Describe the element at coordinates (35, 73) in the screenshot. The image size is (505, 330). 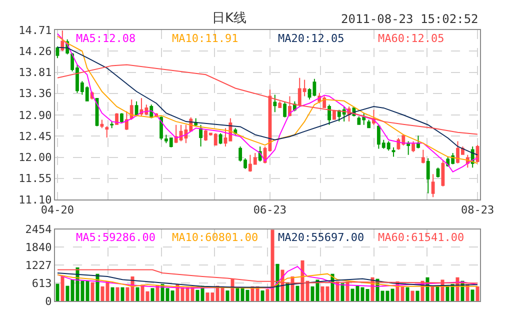
I see `y-tick-label: 13.81` at that location.